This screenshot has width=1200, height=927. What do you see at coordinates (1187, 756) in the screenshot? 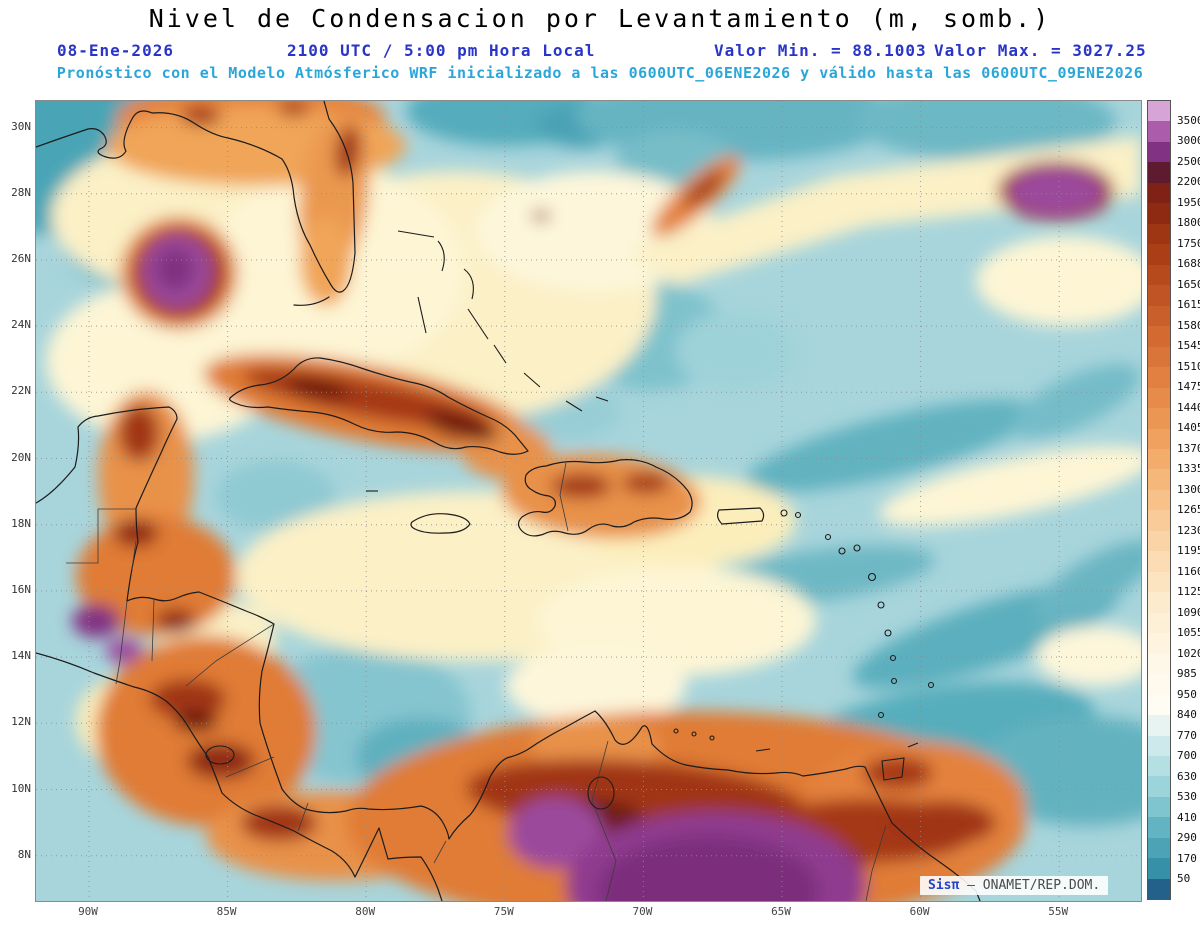
I see `colorbar-tick-label: 700` at bounding box center [1187, 756].